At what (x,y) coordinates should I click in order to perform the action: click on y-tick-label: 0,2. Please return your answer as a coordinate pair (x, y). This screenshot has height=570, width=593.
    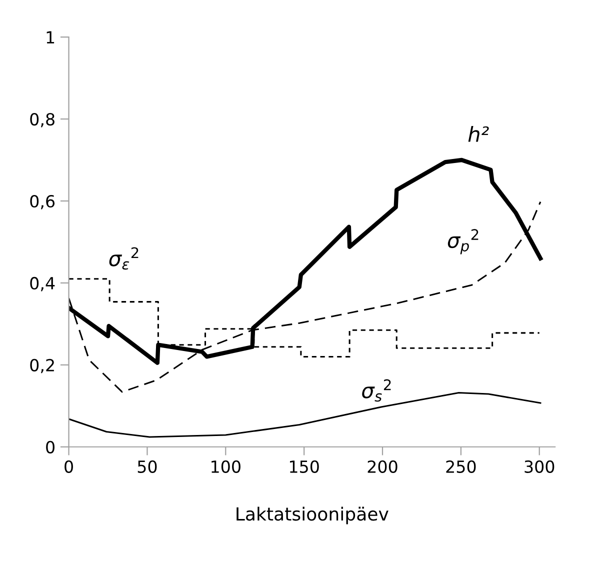
    Looking at the image, I should click on (42, 366).